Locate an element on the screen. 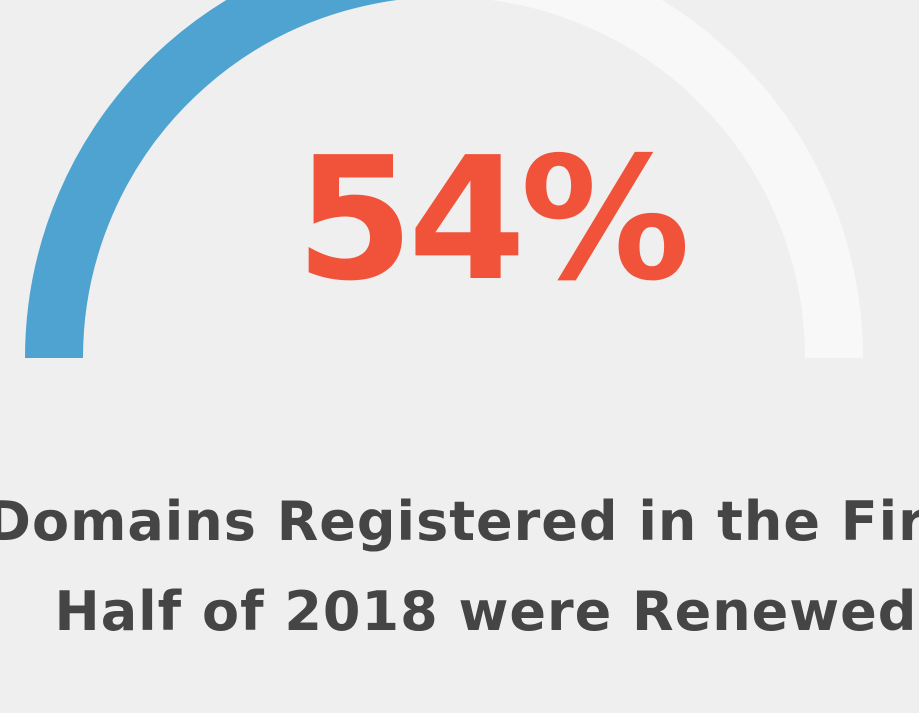  caption-line: Half of 2018 were Renewed is located at coordinates (486, 611).